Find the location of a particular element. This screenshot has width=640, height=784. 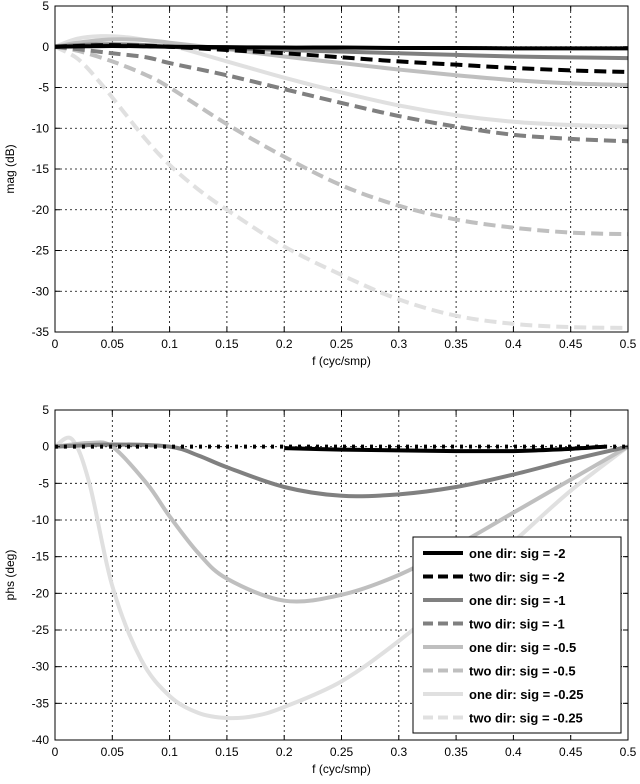

magnitude-x-tick-label: 0.45 is located at coordinates (571, 344).